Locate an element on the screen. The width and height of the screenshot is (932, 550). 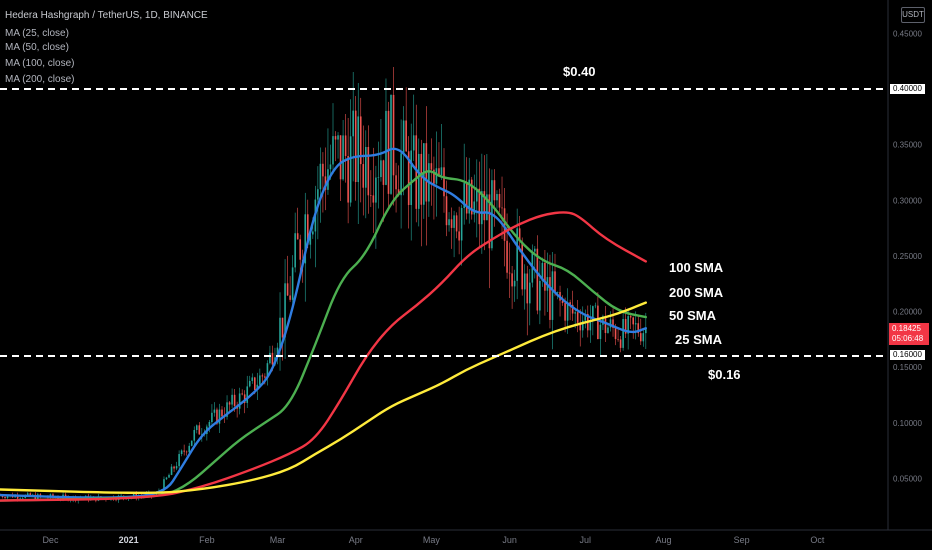
indicator-ma50: MA (50, close) is located at coordinates (37, 47).